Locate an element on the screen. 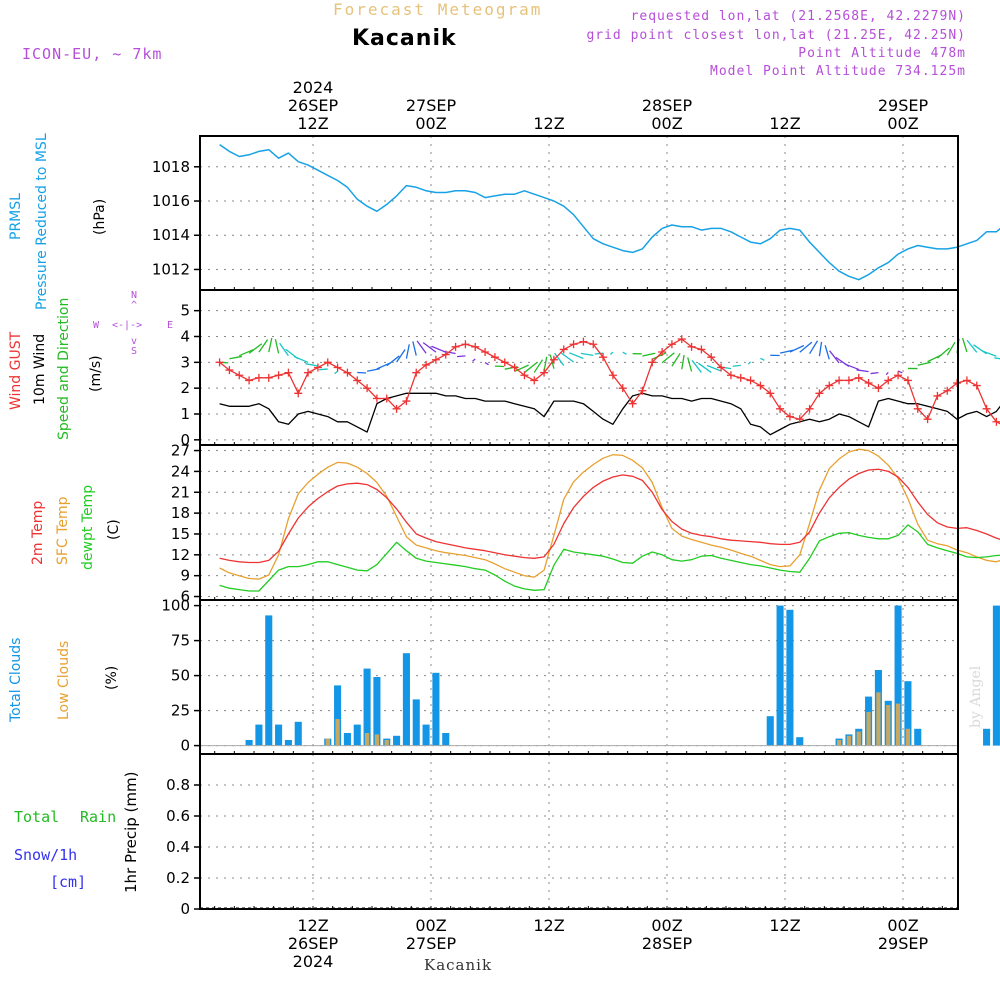  y-tick-label: 100 is located at coordinates (175, 606).